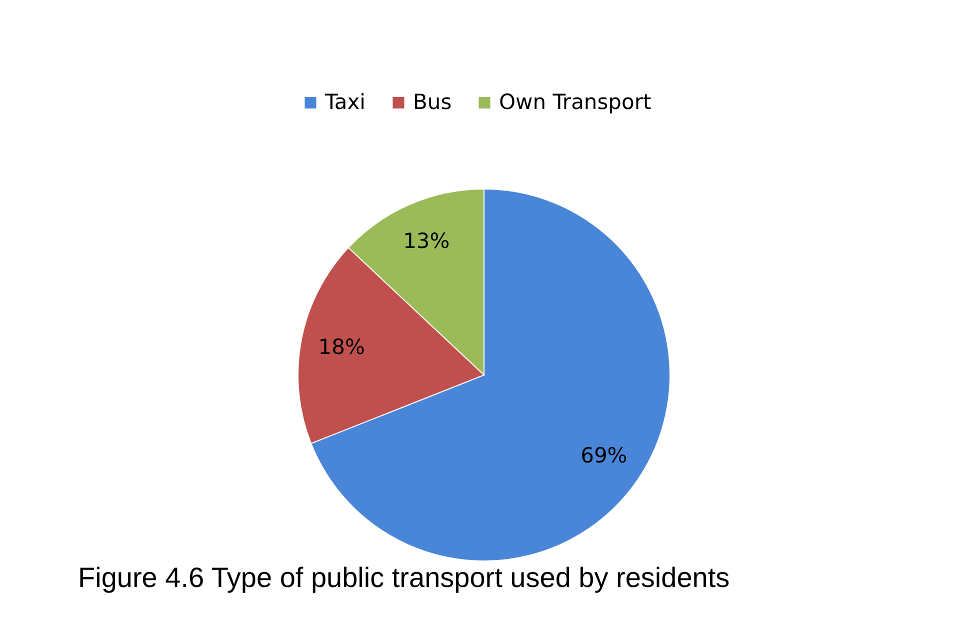 This screenshot has width=963, height=618. What do you see at coordinates (426, 240) in the screenshot?
I see `data-label: 13%` at bounding box center [426, 240].